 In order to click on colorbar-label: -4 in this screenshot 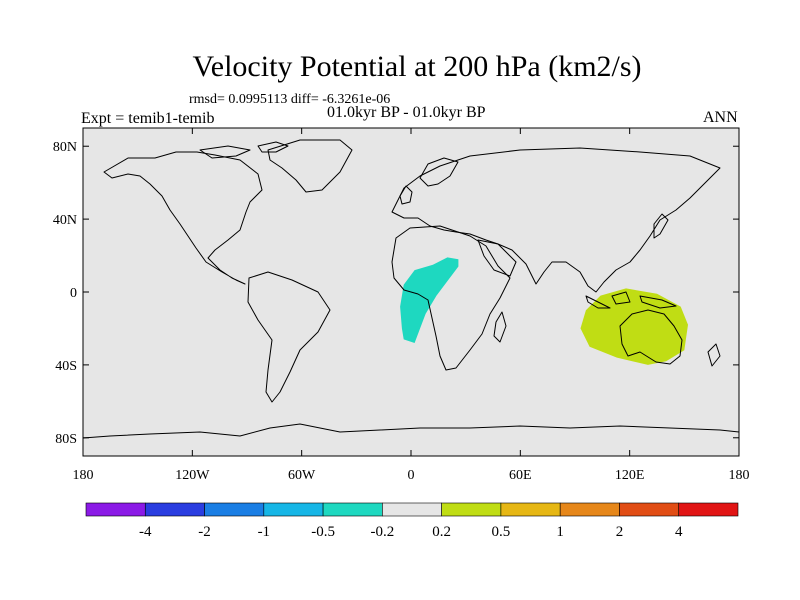, I will do `click(145, 532)`.